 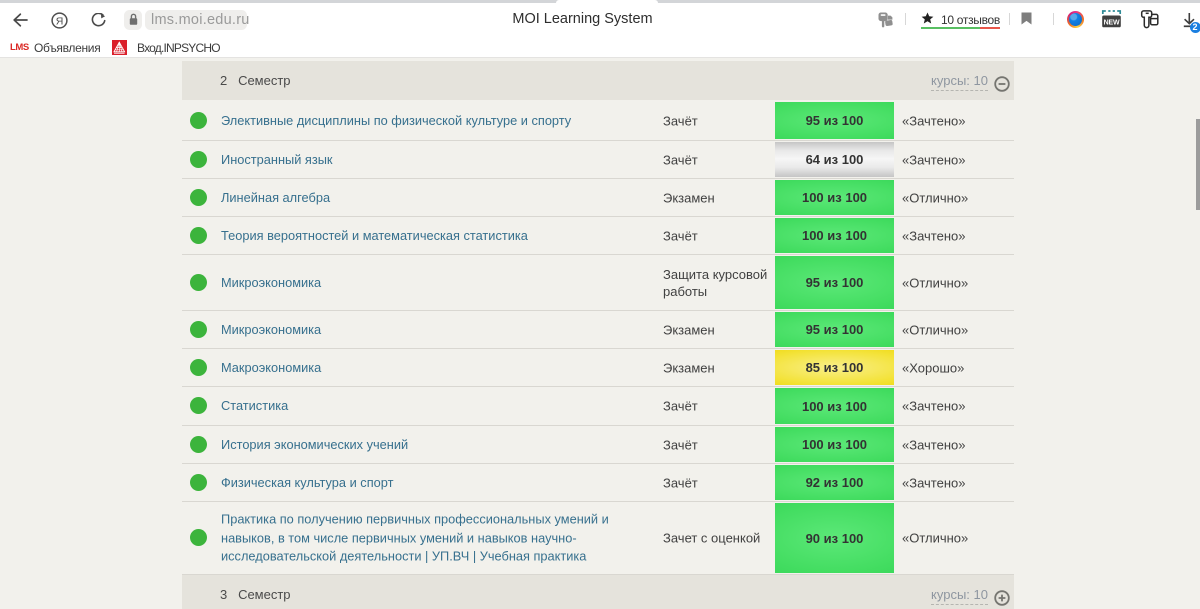 I want to click on svg-text: NEW, so click(x=1112, y=22).